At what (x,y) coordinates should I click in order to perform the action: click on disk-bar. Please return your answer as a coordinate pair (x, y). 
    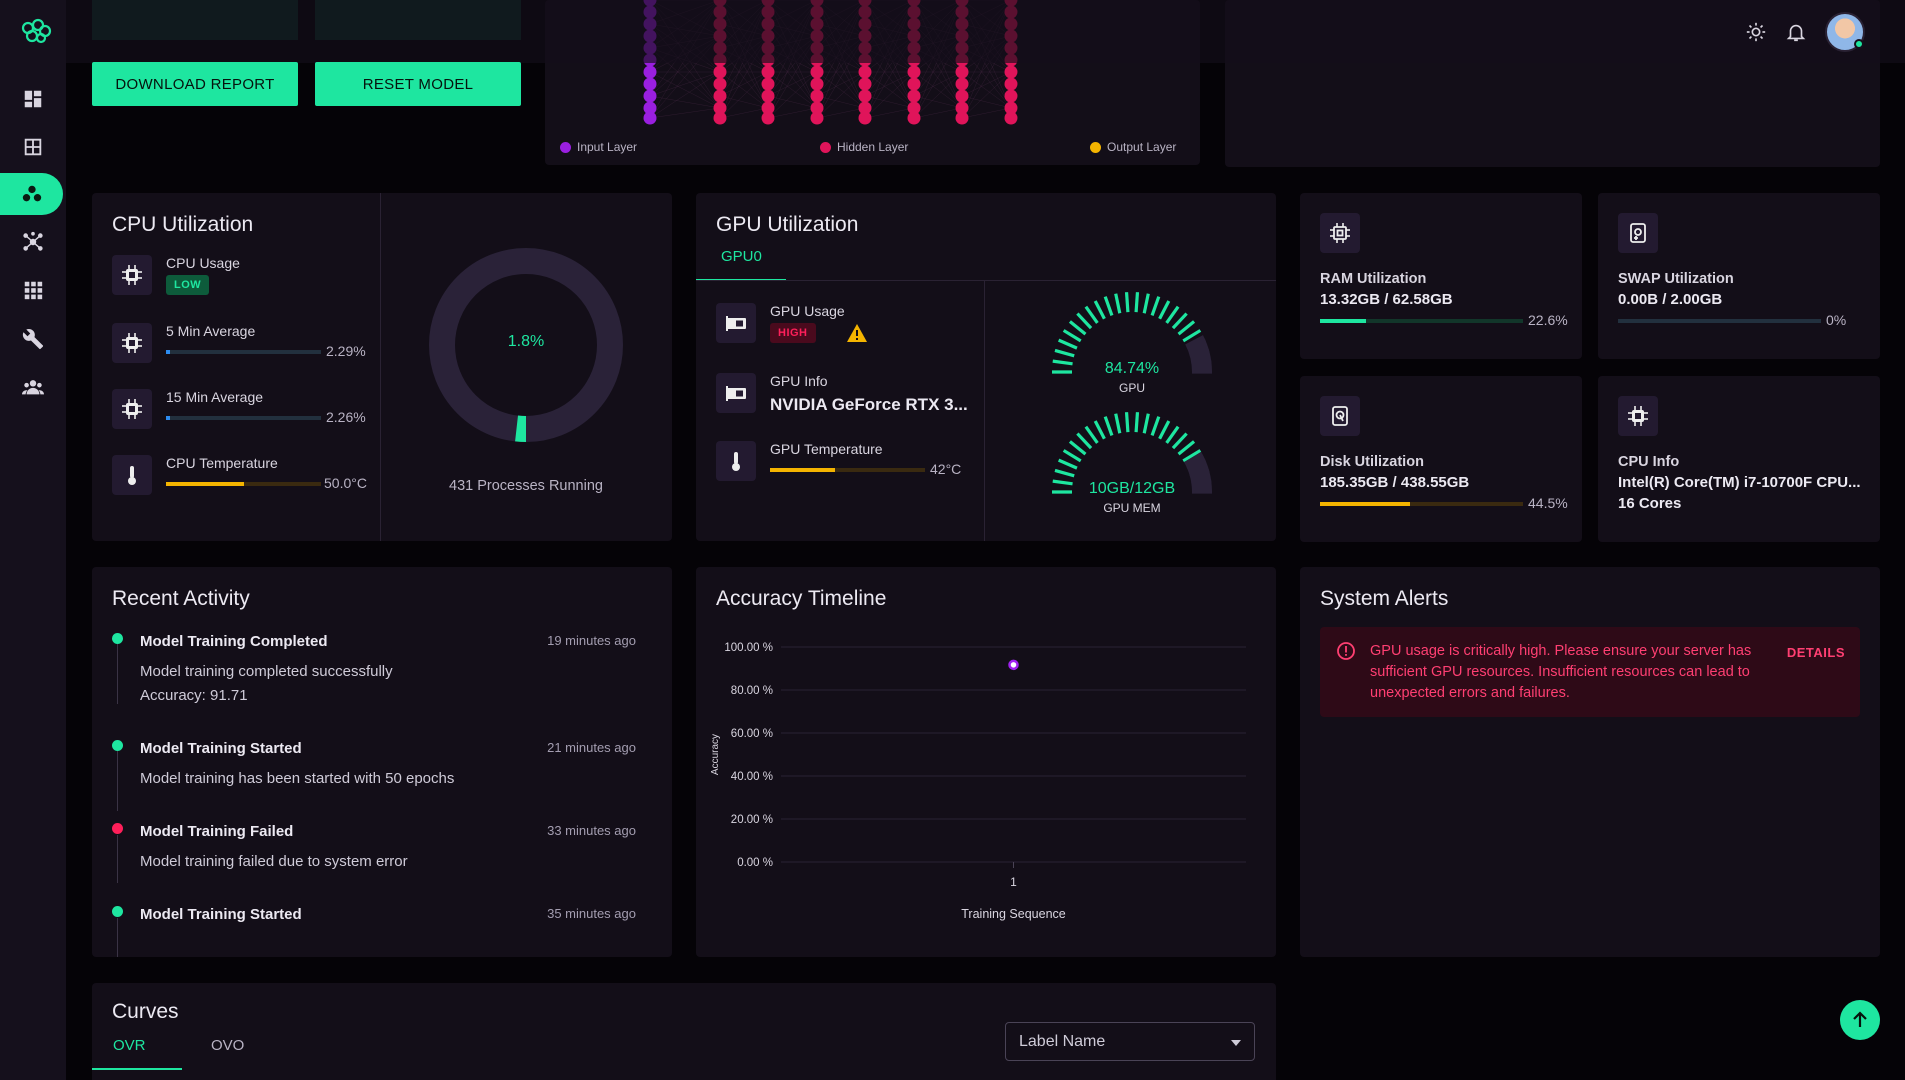
    Looking at the image, I should click on (1421, 504).